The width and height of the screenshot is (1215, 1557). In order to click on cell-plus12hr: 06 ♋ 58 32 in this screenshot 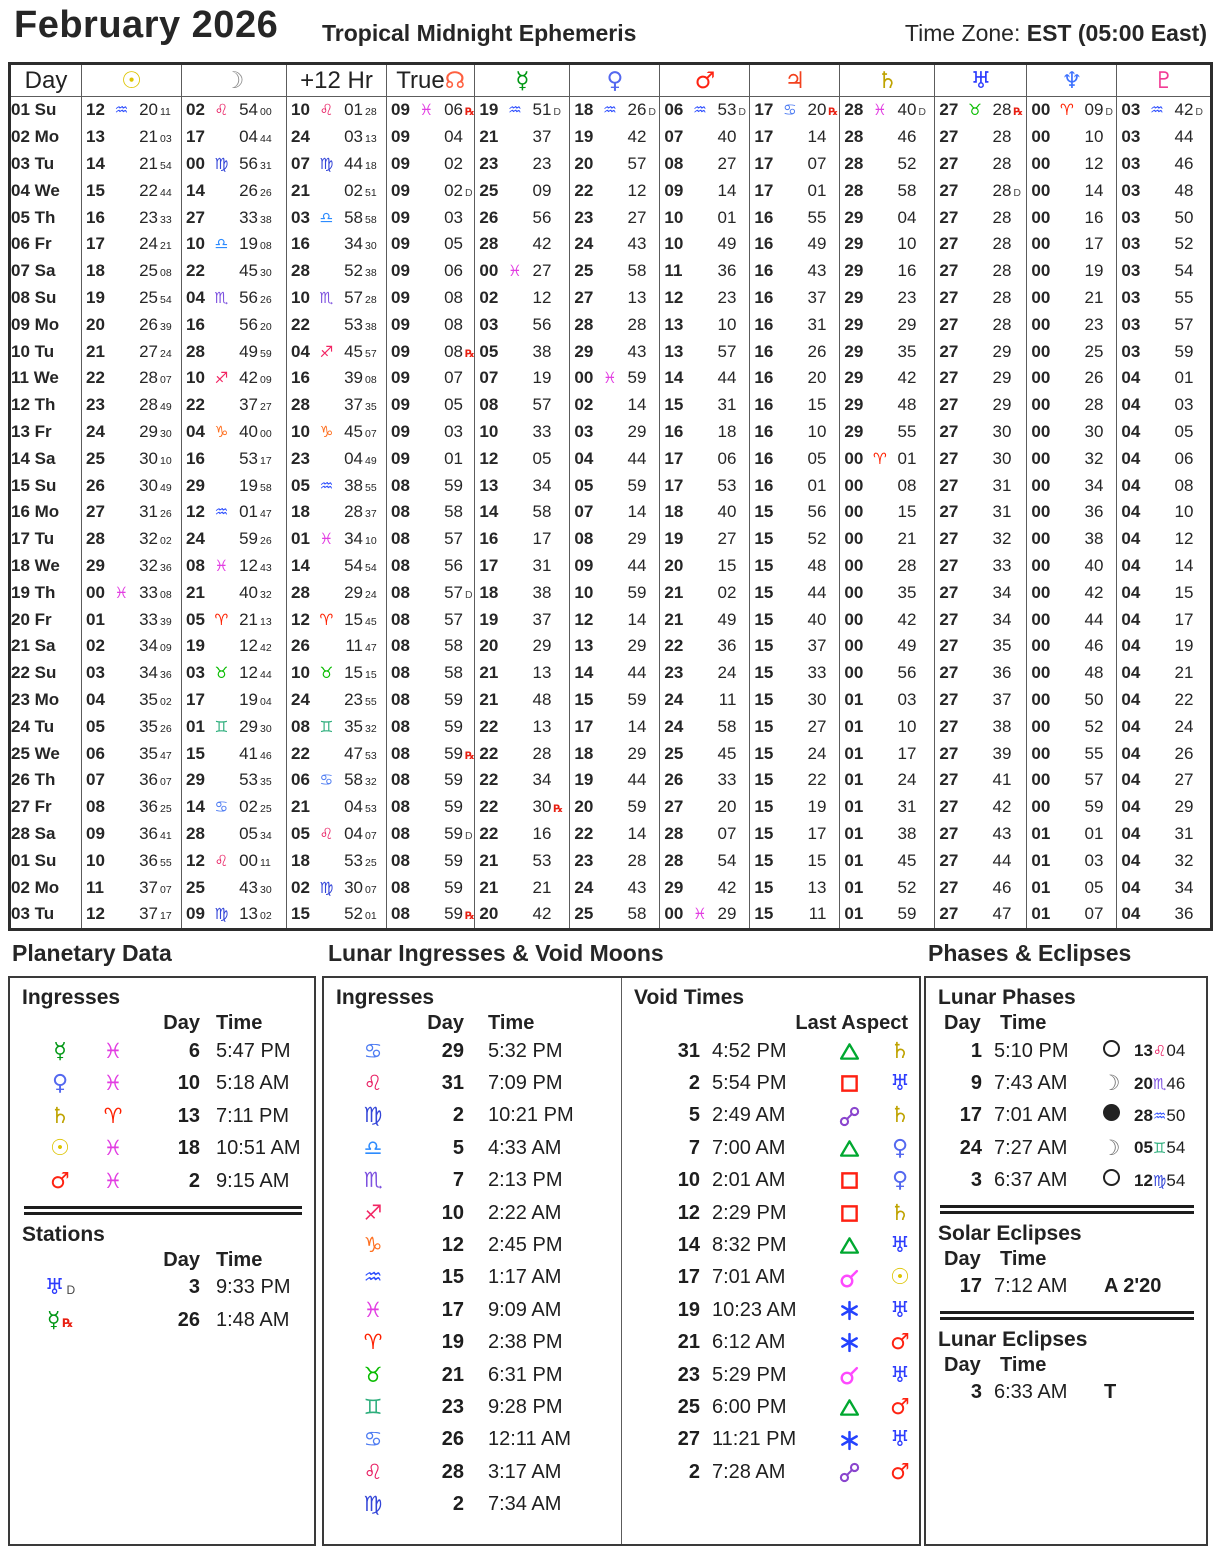, I will do `click(336, 780)`.